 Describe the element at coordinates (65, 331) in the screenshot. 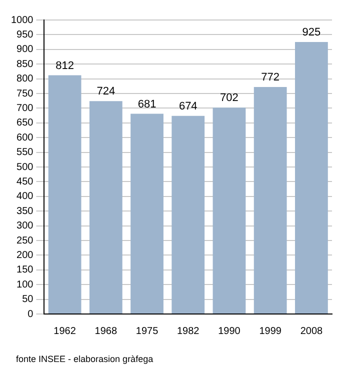

I see `x-tick-label: 1962` at that location.